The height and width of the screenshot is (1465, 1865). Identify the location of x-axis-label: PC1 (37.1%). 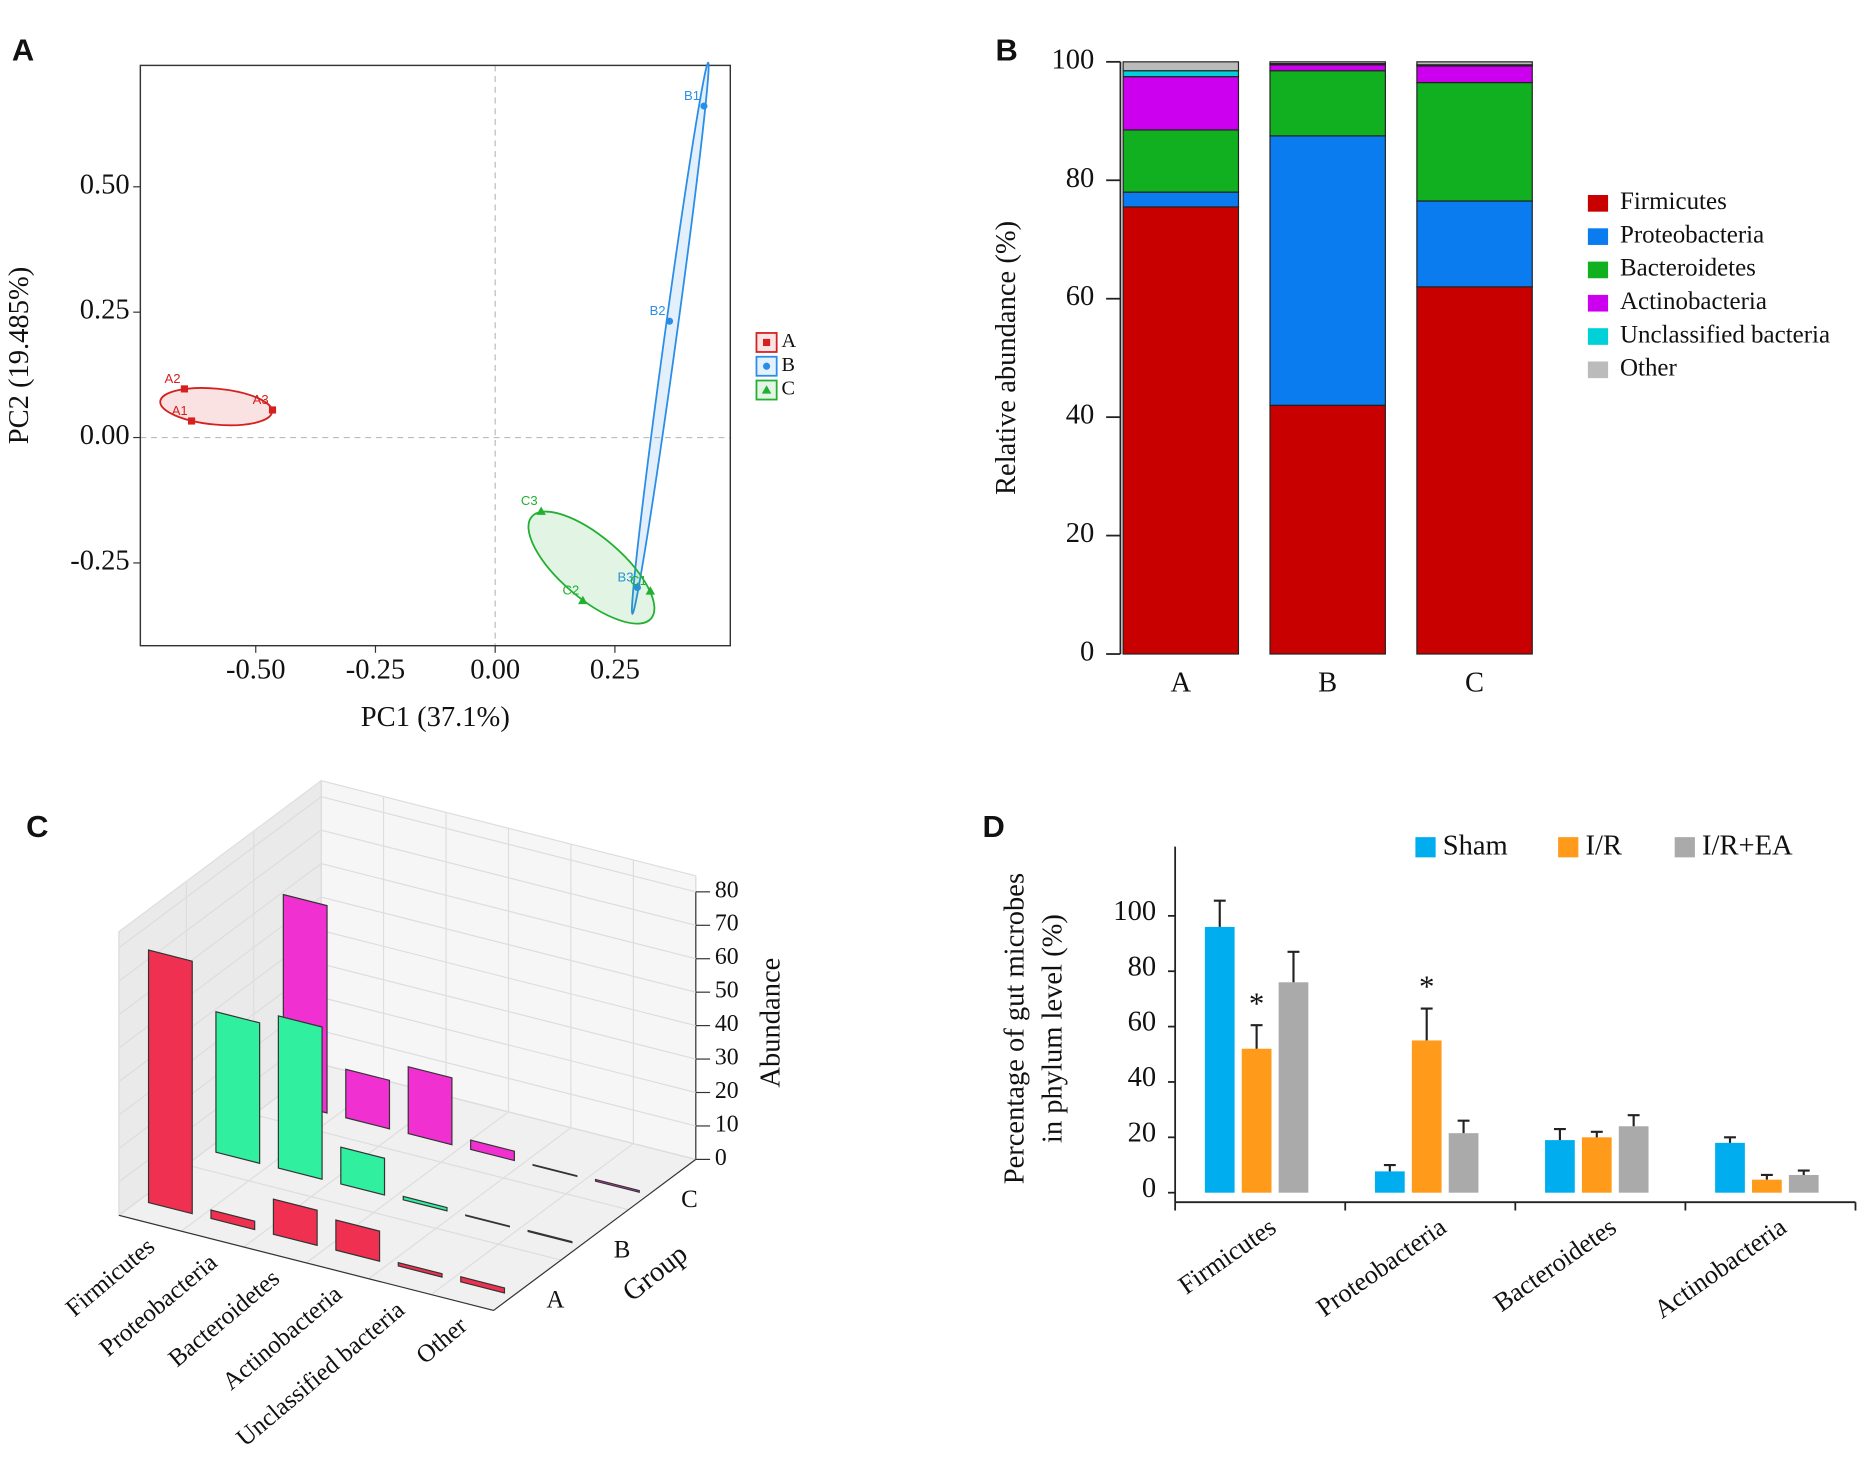
(435, 717).